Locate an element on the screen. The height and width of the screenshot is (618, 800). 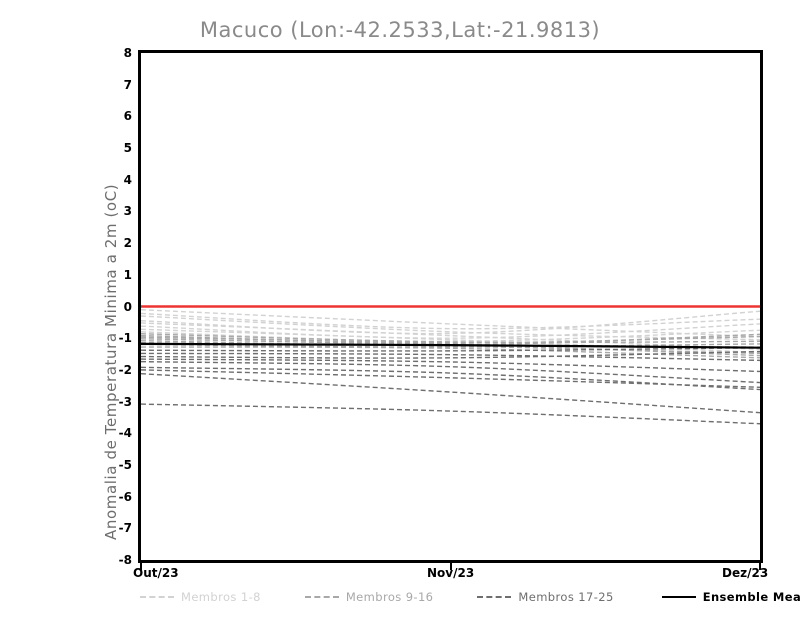
x-tick-label: Dez/23 is located at coordinates (745, 573).